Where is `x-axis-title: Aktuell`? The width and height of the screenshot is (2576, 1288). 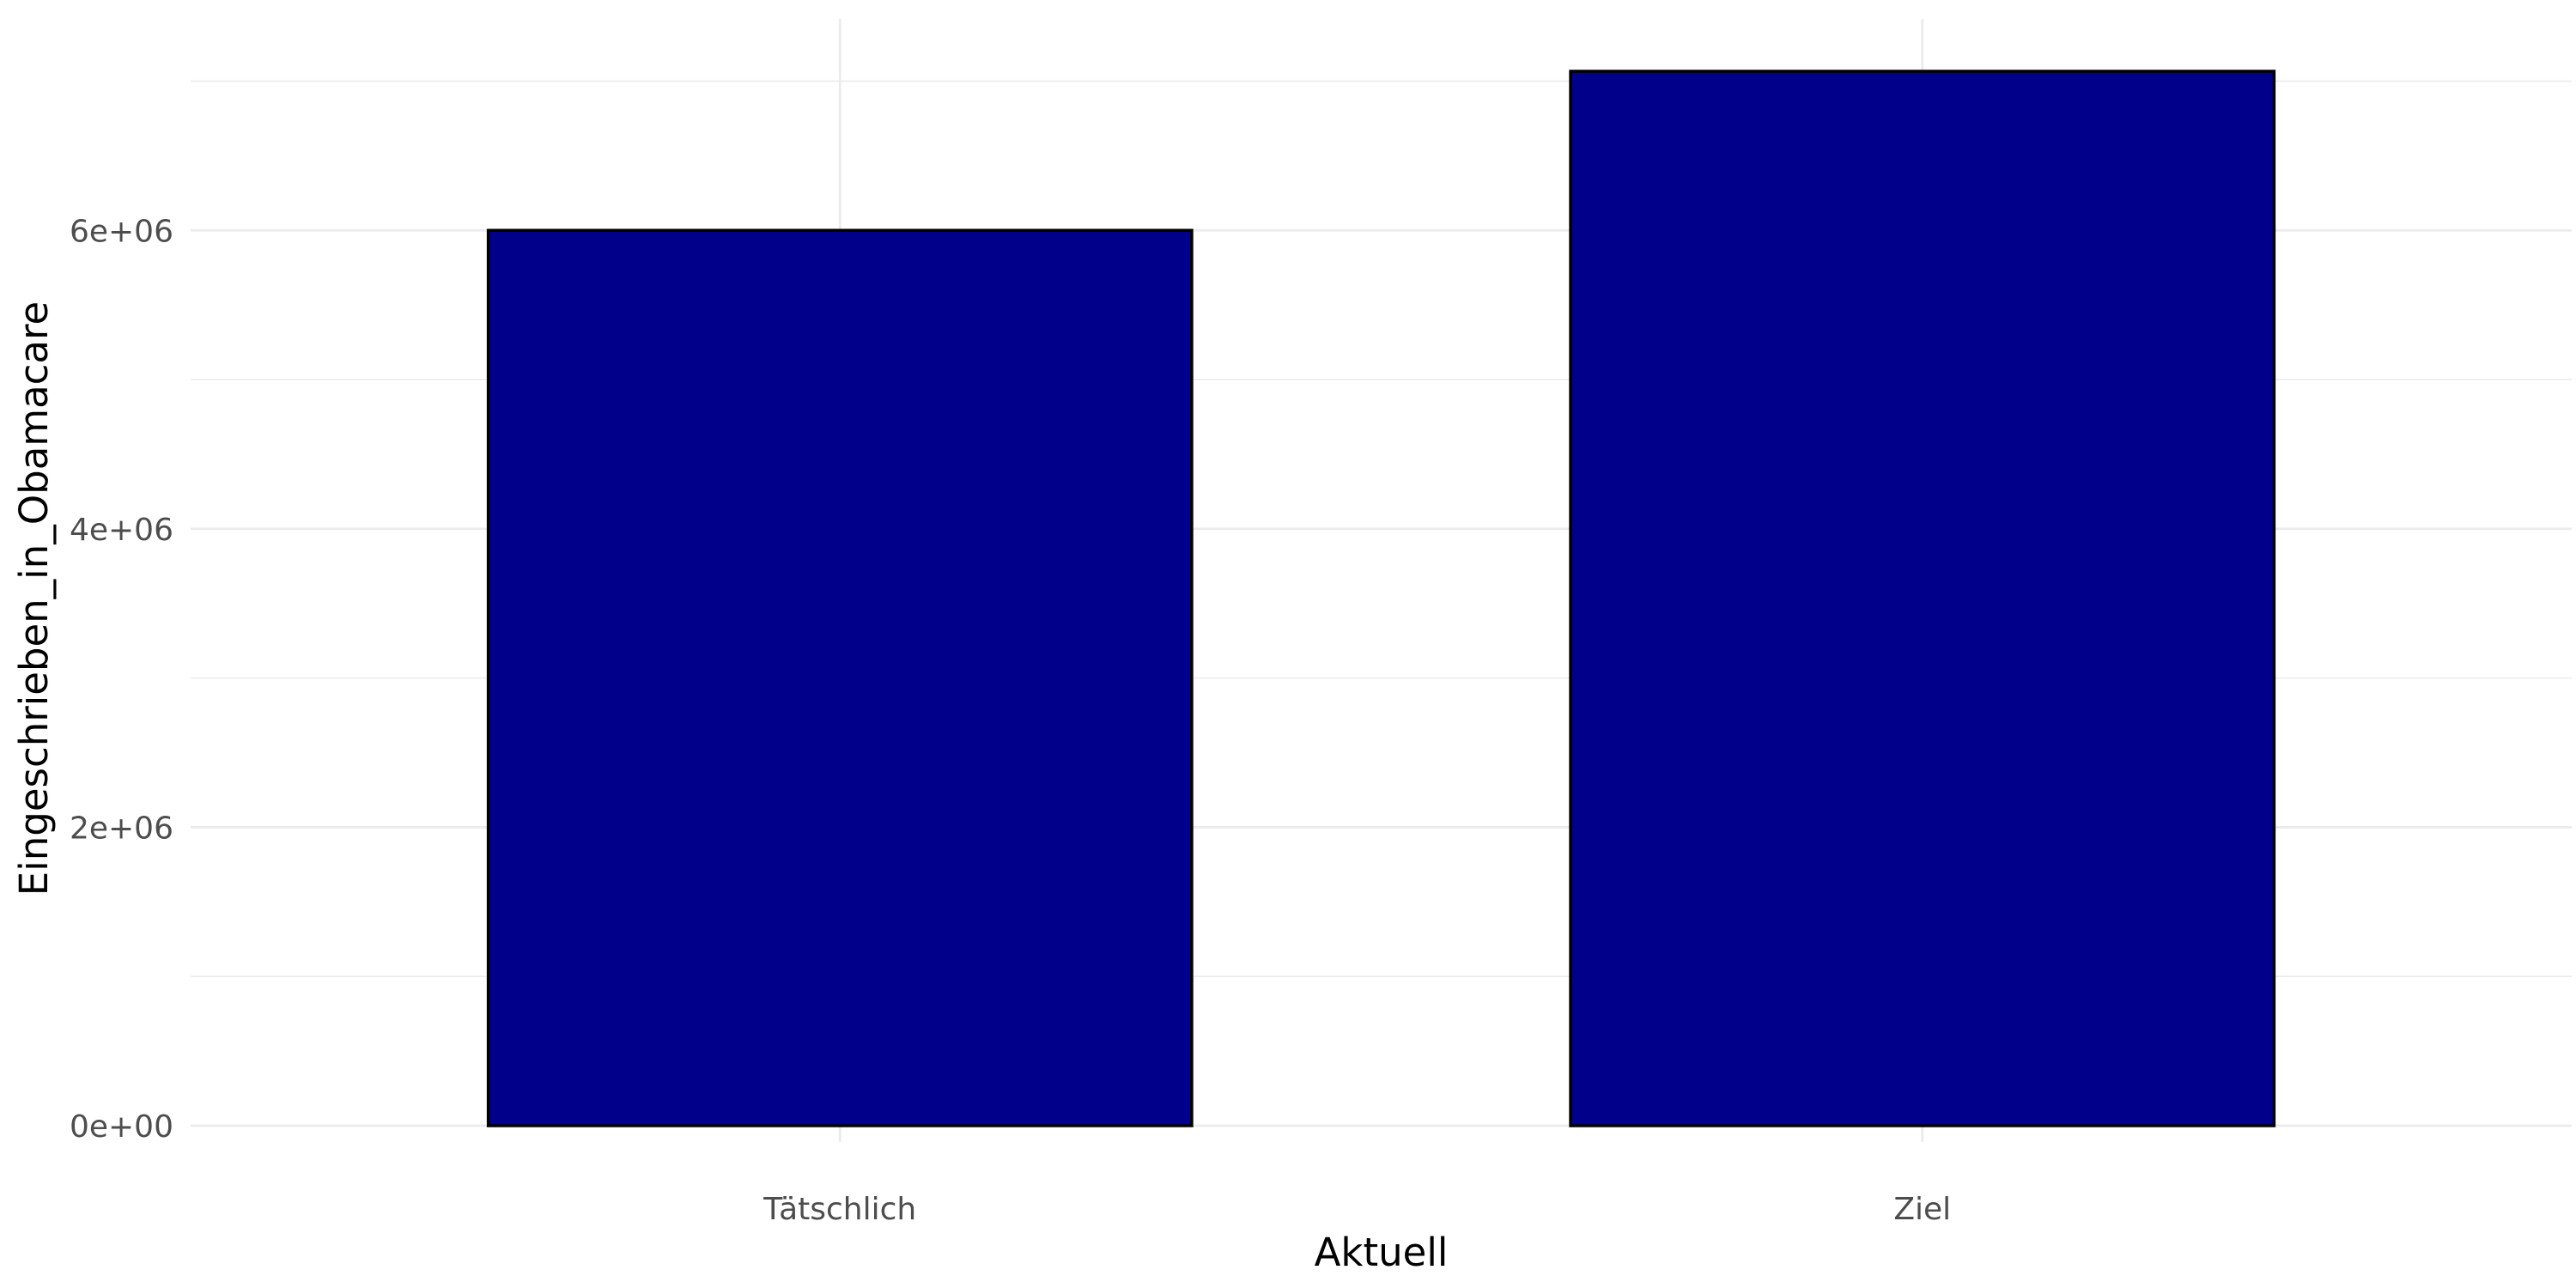 x-axis-title: Aktuell is located at coordinates (1382, 1252).